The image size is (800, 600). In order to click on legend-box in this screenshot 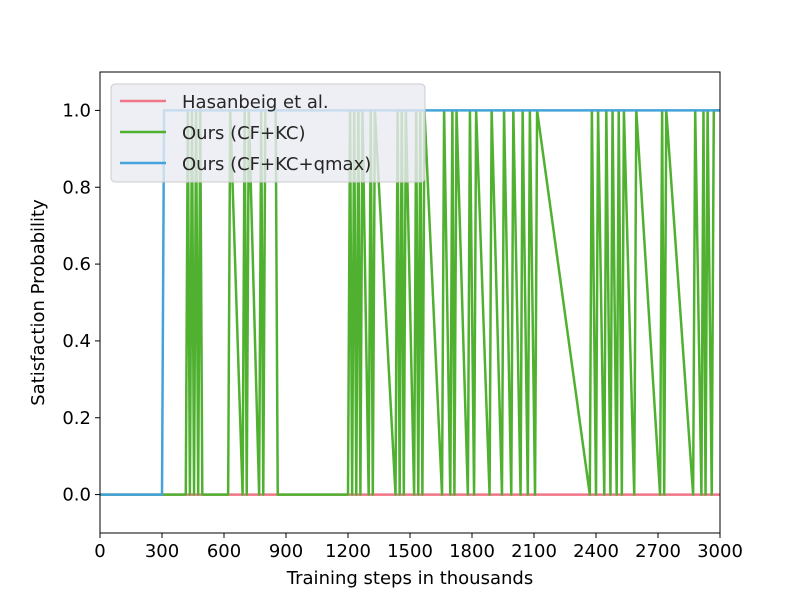, I will do `click(268, 133)`.